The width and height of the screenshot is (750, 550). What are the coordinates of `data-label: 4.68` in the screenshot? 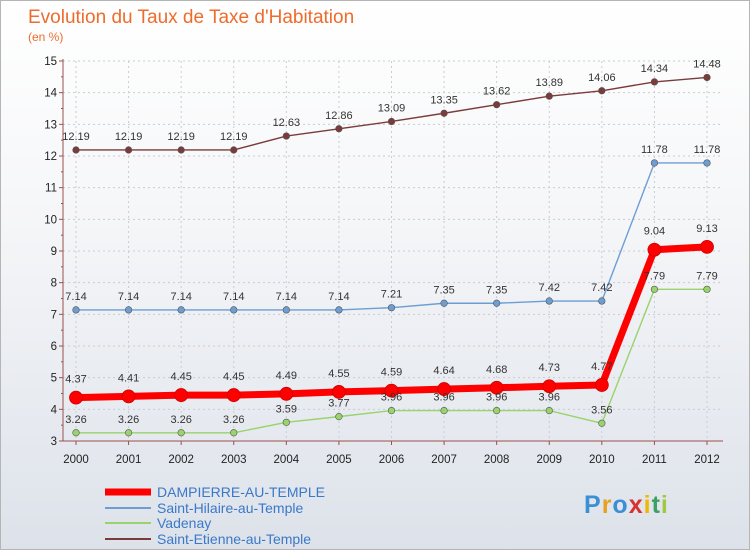 It's located at (496, 370).